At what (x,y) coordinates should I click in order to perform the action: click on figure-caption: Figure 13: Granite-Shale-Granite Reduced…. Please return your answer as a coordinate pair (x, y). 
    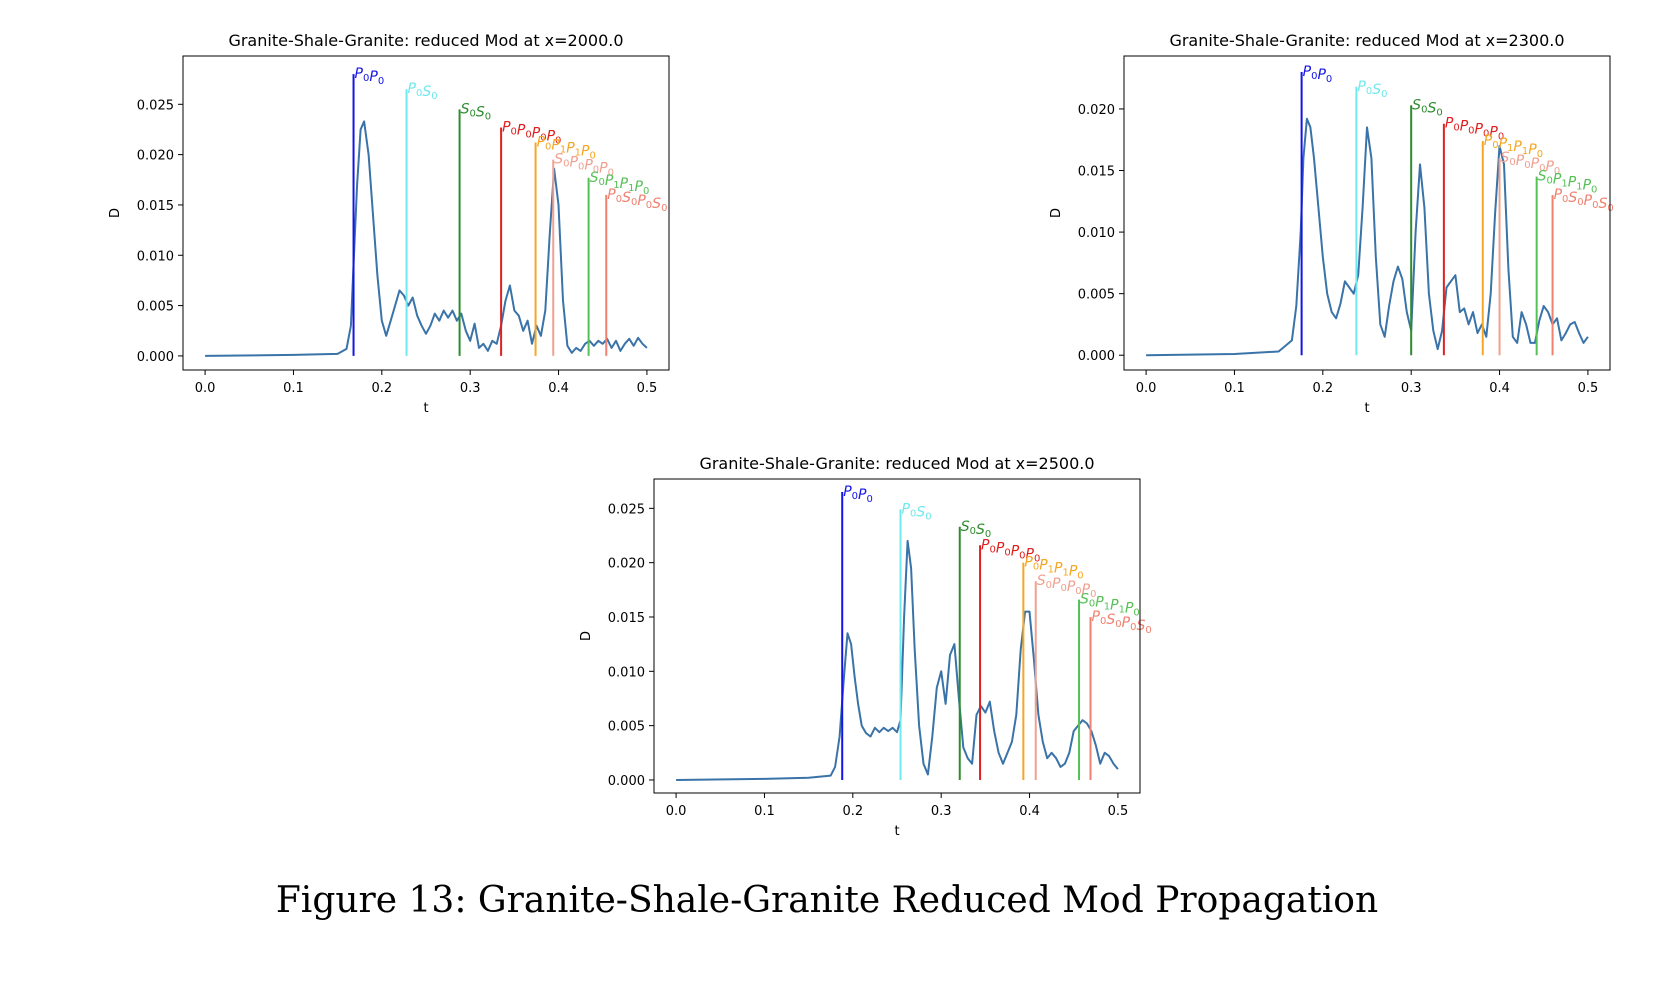
    Looking at the image, I should click on (827, 900).